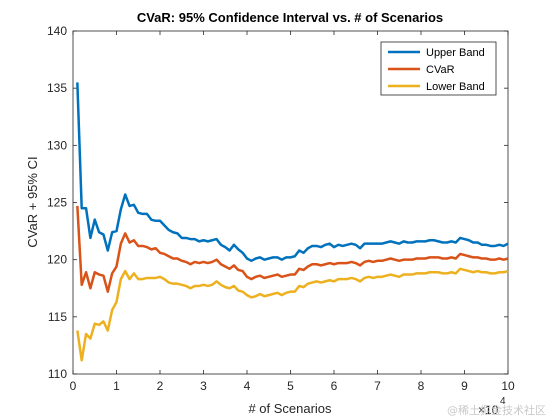  Describe the element at coordinates (57, 317) in the screenshot. I see `y-tick-label: 115` at that location.